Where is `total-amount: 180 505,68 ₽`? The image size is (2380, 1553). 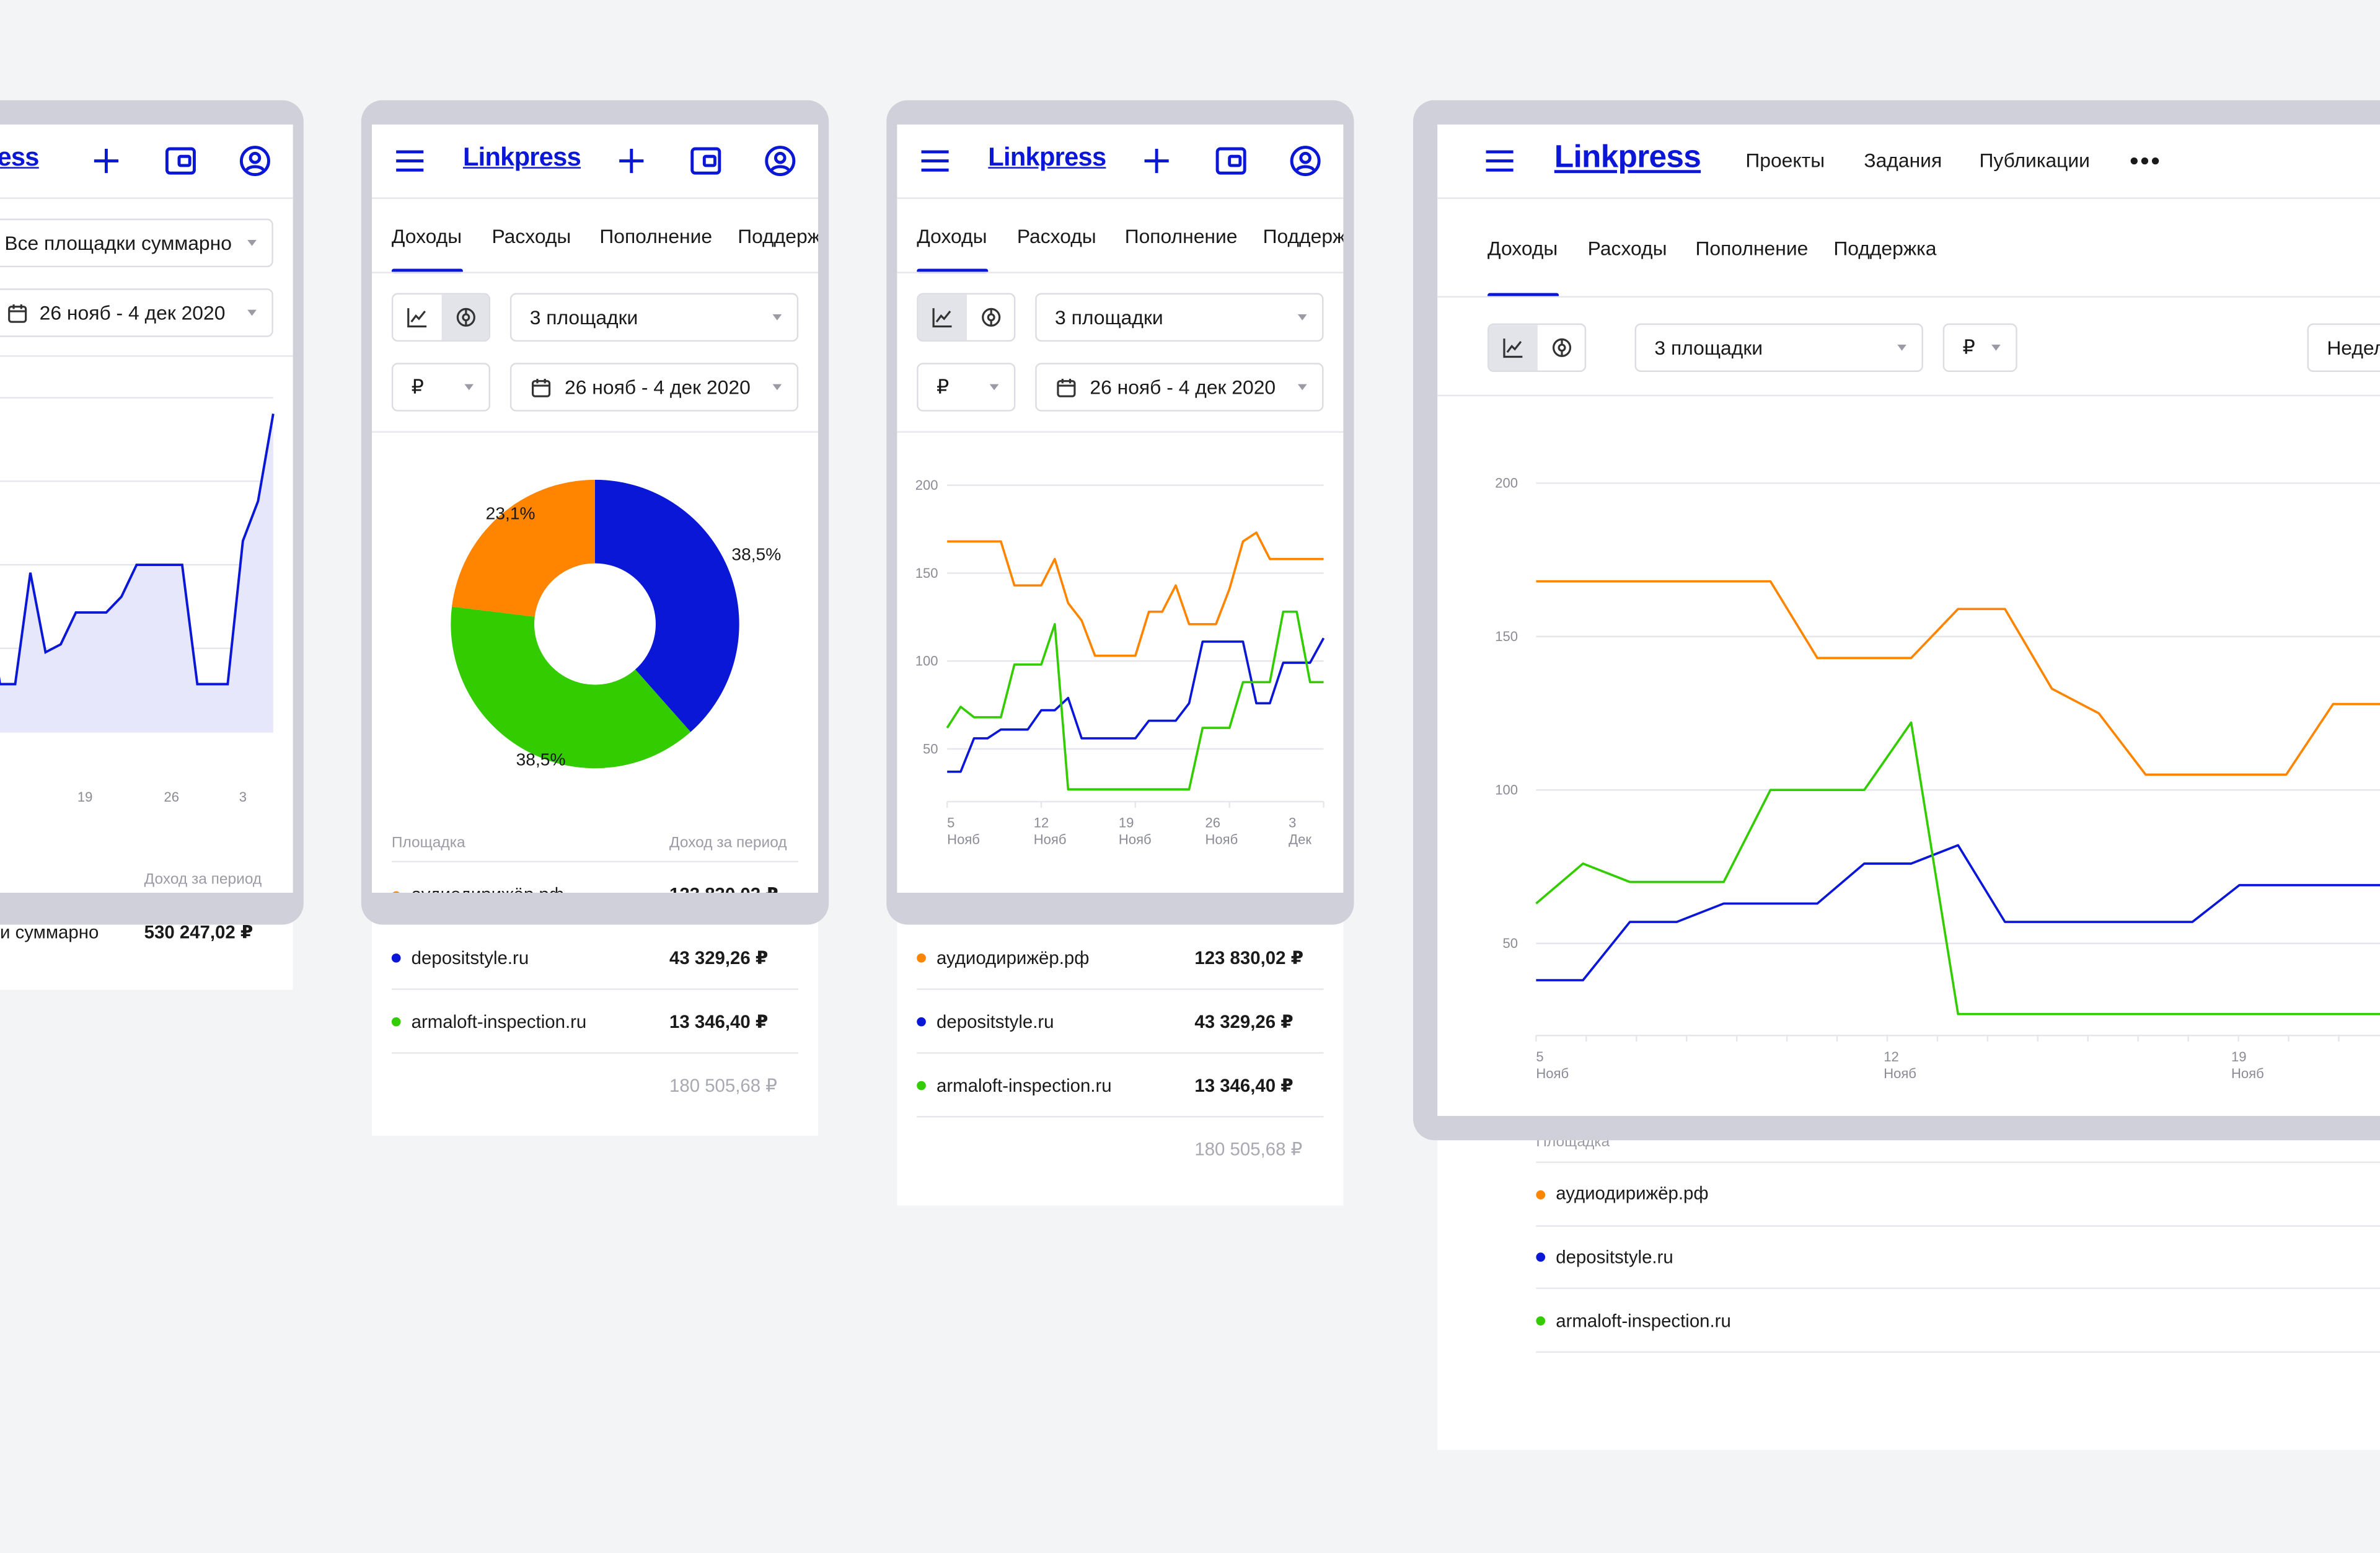 total-amount: 180 505,68 ₽ is located at coordinates (723, 1085).